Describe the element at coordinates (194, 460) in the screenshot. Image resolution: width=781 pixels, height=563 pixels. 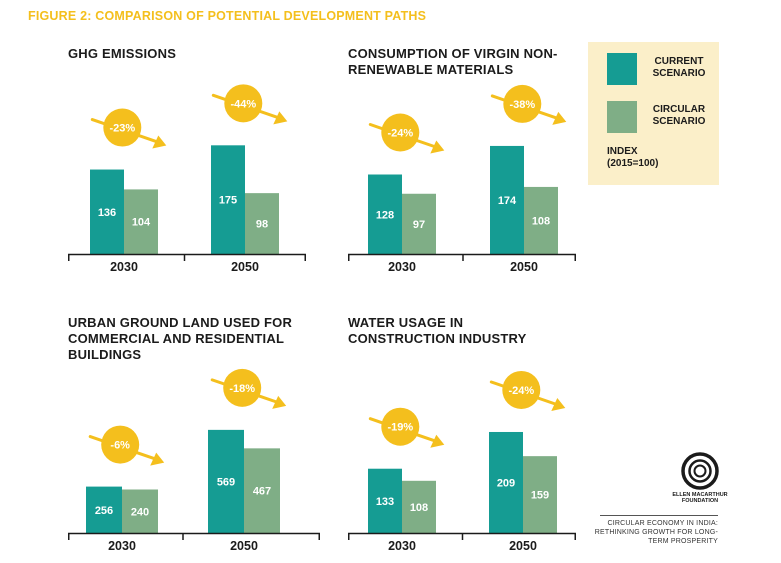
I see `chart-svg: 256 240 2030 -6% 569 467 2050 -18%` at that location.